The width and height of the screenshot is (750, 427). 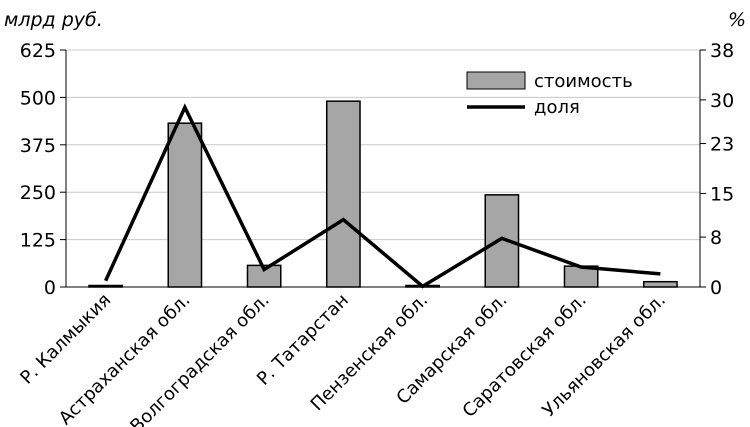 I want to click on left-tick-label: 625, so click(x=38, y=51).